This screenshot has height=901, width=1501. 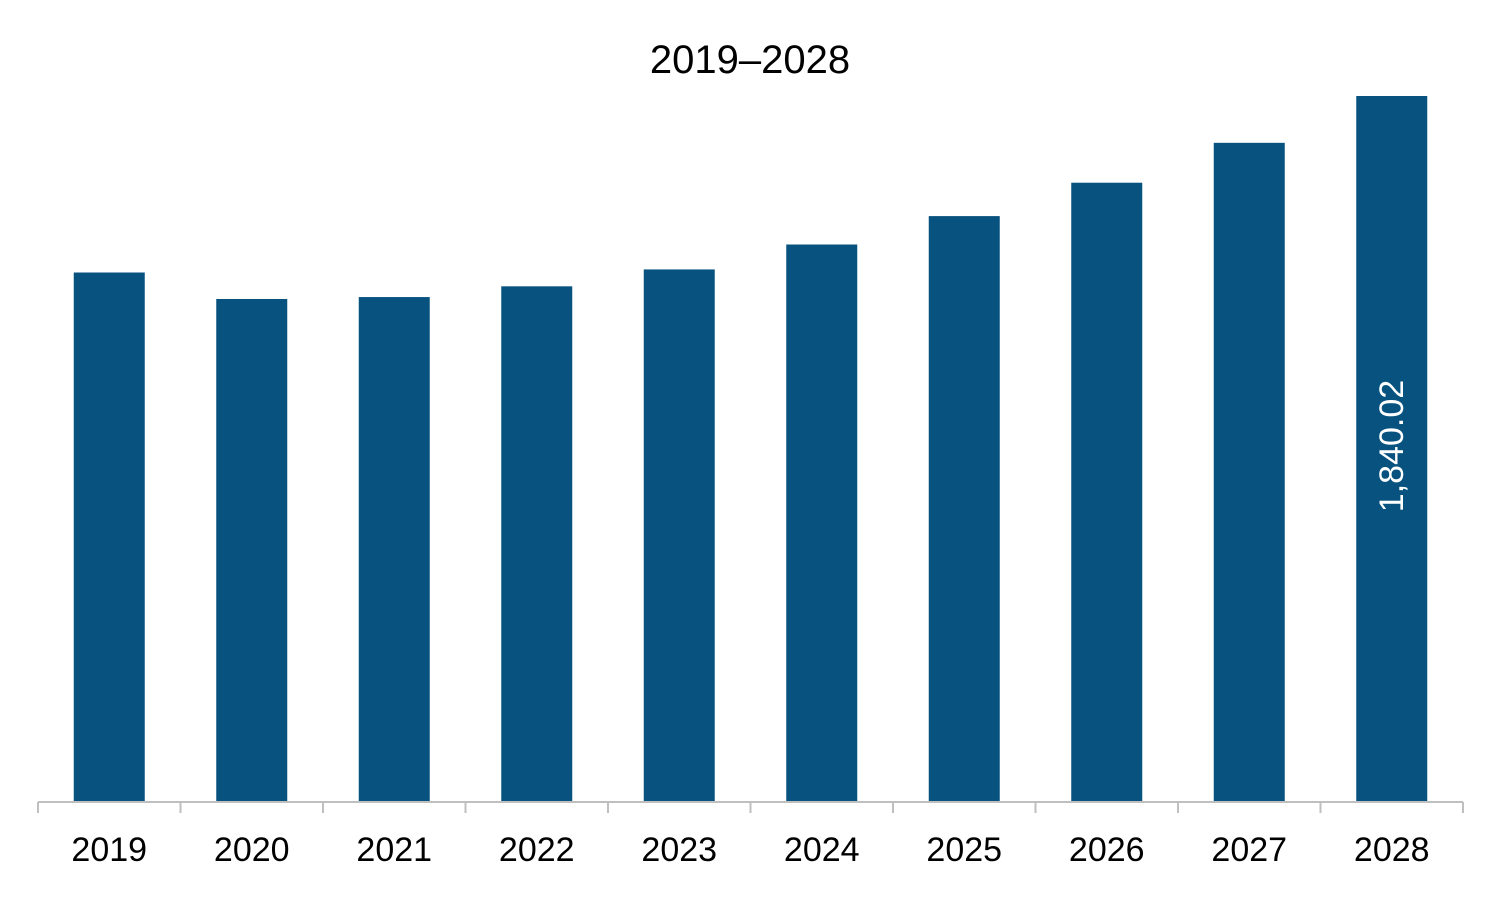 I want to click on x-tick-label-2025: 2025, so click(x=964, y=850).